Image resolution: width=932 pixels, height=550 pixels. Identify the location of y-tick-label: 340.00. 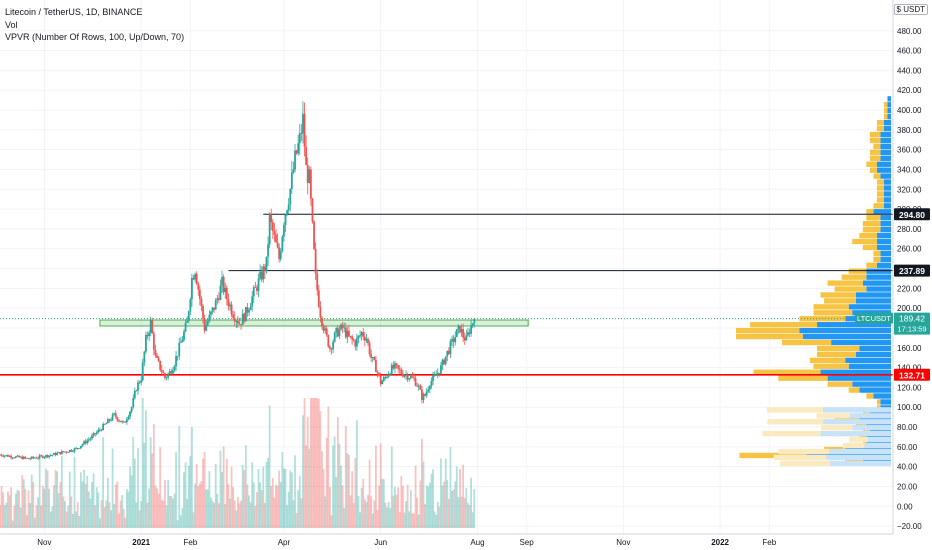
(909, 169).